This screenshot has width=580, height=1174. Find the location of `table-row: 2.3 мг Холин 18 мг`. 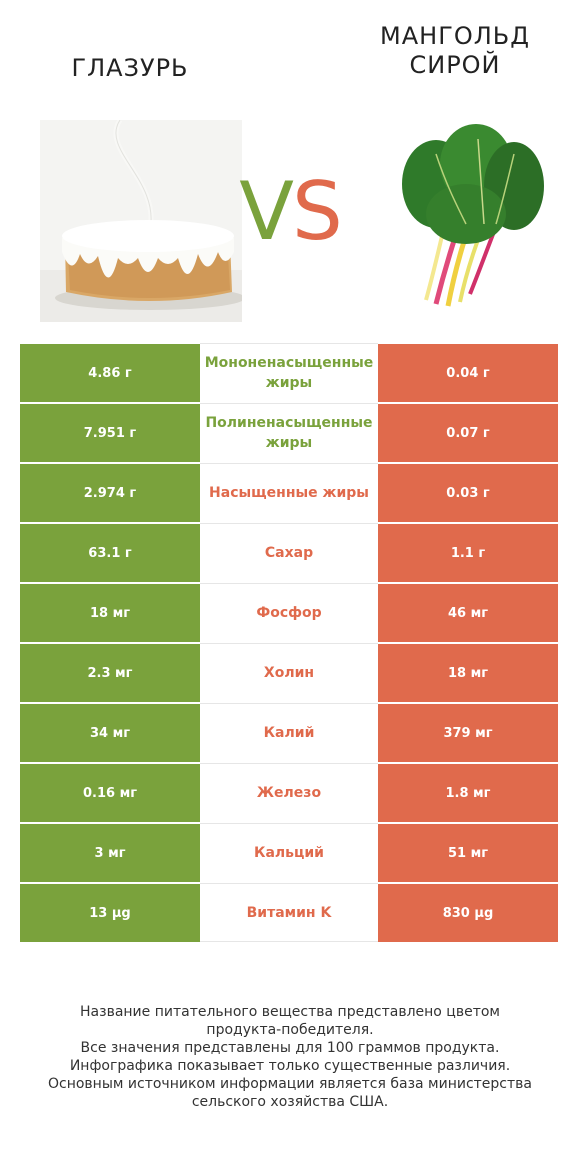

table-row: 2.3 мг Холин 18 мг is located at coordinates (289, 673).